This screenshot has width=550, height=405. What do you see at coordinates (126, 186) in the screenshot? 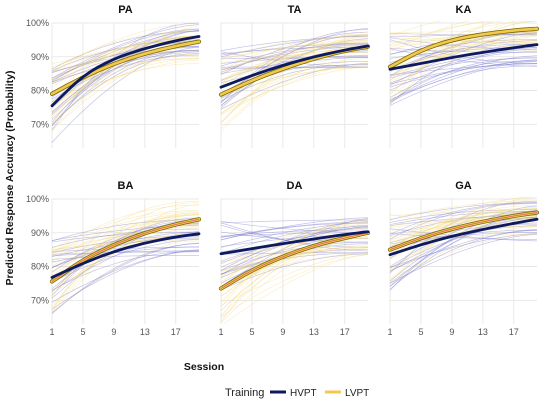
I see `panel-title: BA` at bounding box center [126, 186].